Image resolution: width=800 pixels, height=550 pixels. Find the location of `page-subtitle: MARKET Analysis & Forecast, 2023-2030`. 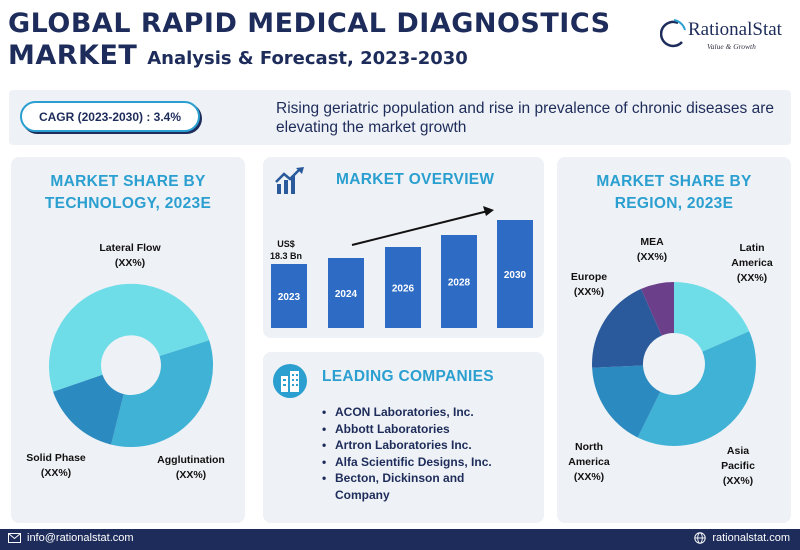

page-subtitle: MARKET Analysis & Forecast, 2023-2030 is located at coordinates (238, 55).